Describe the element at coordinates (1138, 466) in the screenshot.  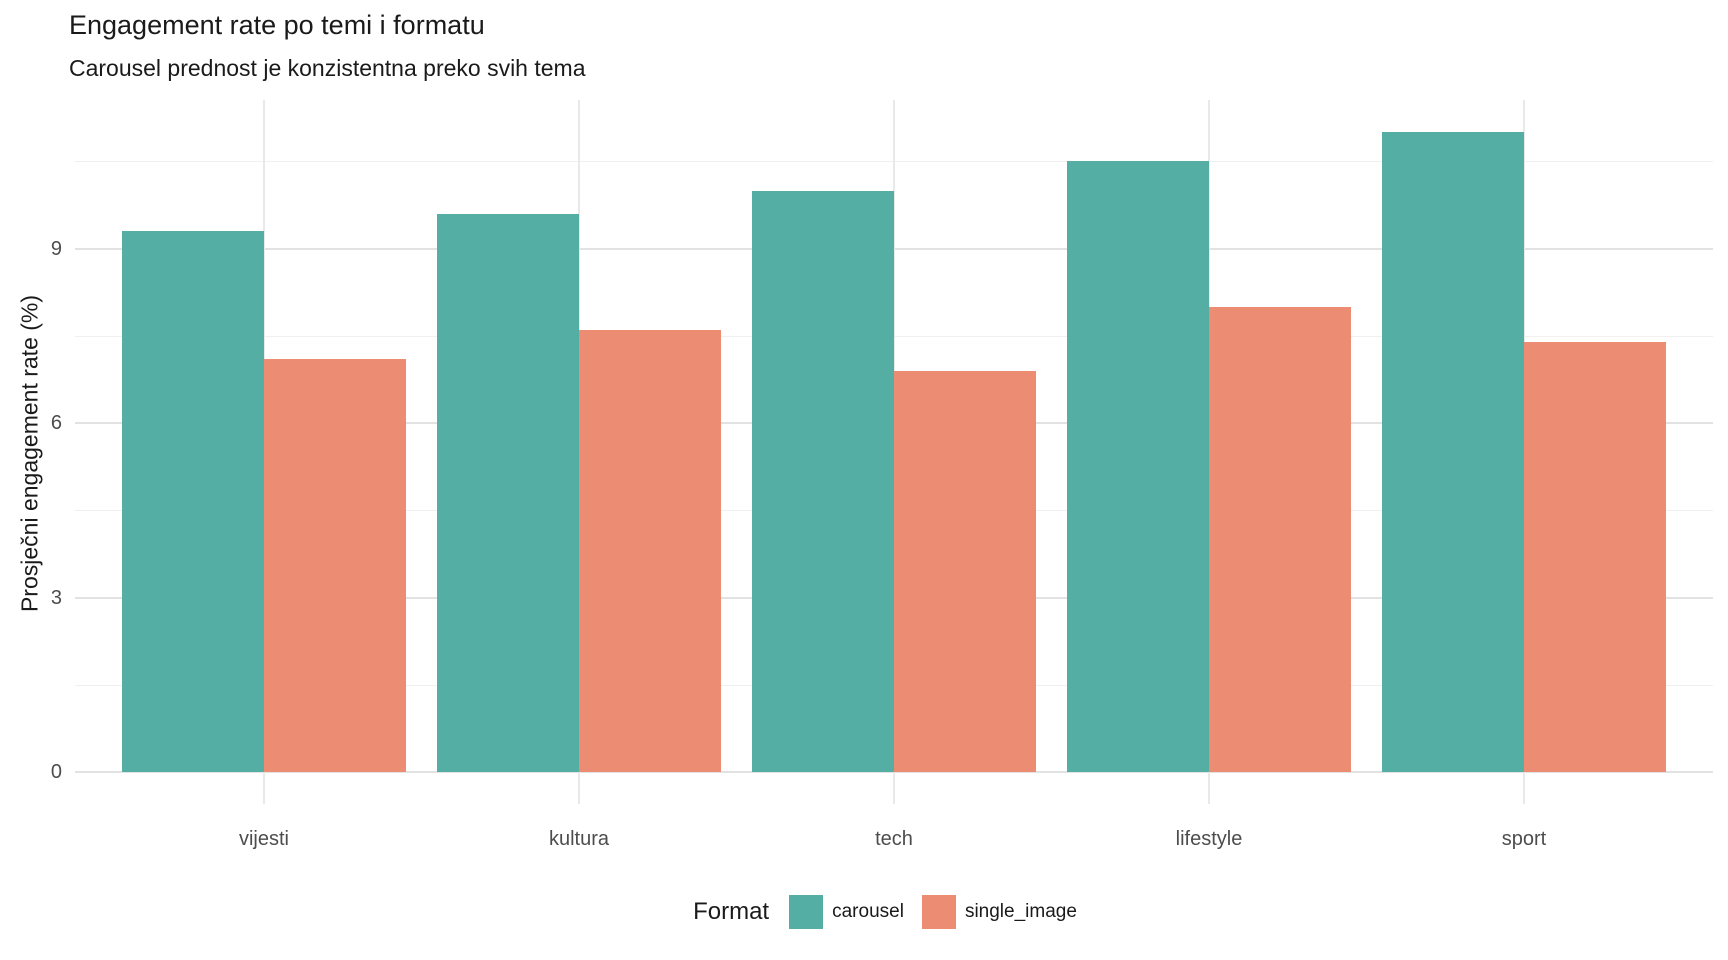
I see `bar-carousel-lifestyle` at that location.